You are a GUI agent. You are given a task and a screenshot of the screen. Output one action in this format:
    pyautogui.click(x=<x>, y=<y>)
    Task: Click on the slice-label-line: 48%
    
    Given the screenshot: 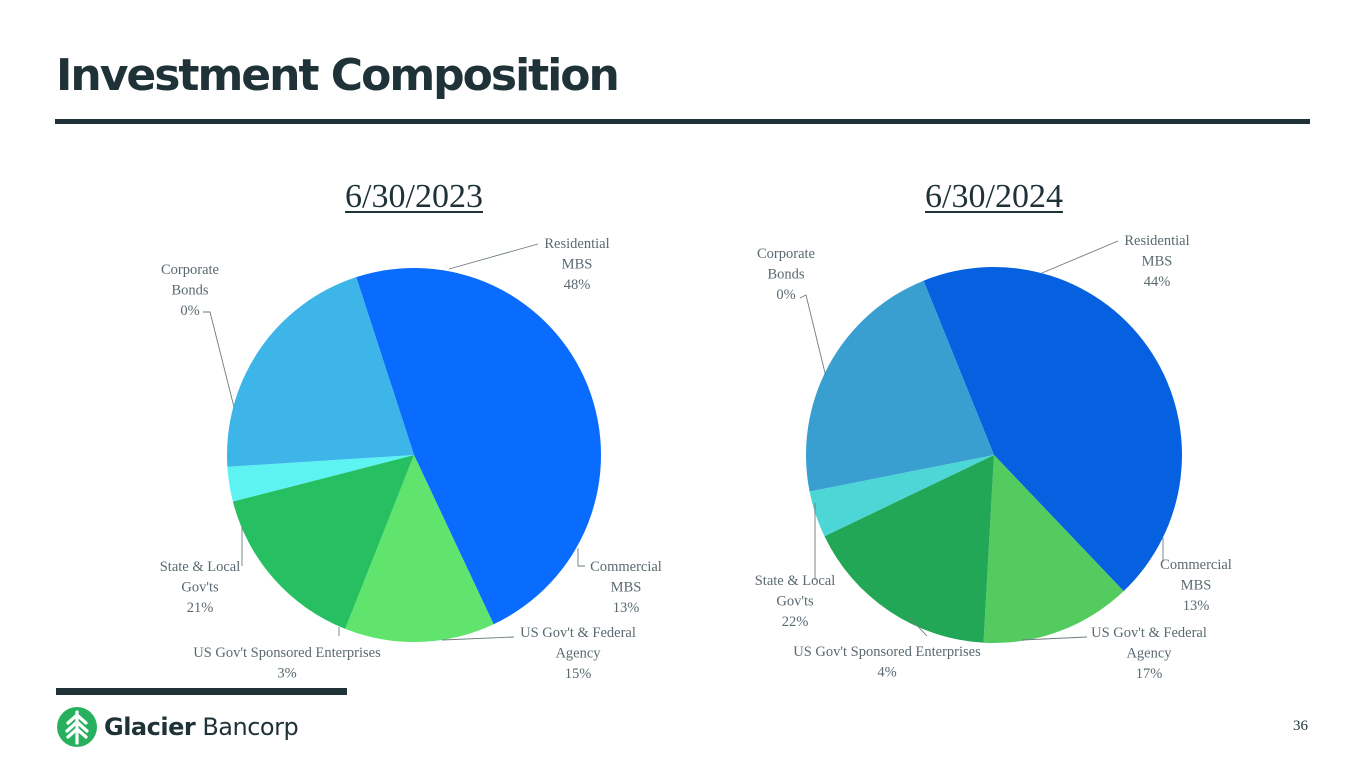 What is the action you would take?
    pyautogui.click(x=577, y=285)
    